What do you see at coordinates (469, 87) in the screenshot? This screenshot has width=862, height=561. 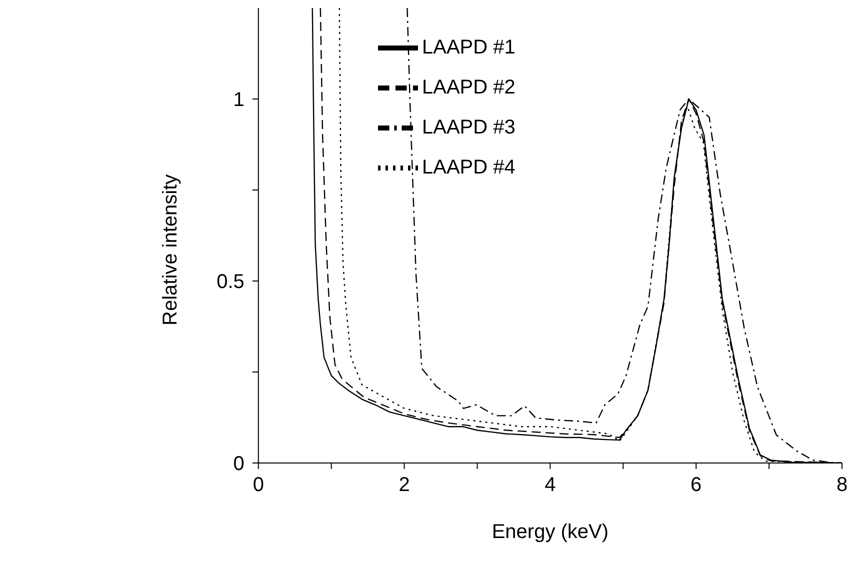 I see `legend-label: LAAPD #2` at bounding box center [469, 87].